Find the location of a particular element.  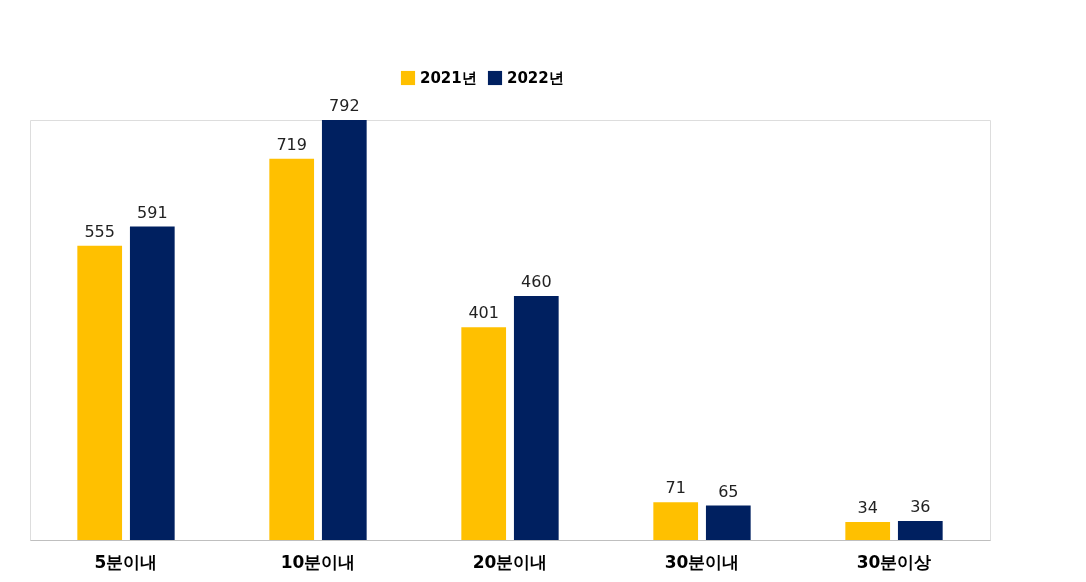

legend-label: 2021년 is located at coordinates (448, 78).